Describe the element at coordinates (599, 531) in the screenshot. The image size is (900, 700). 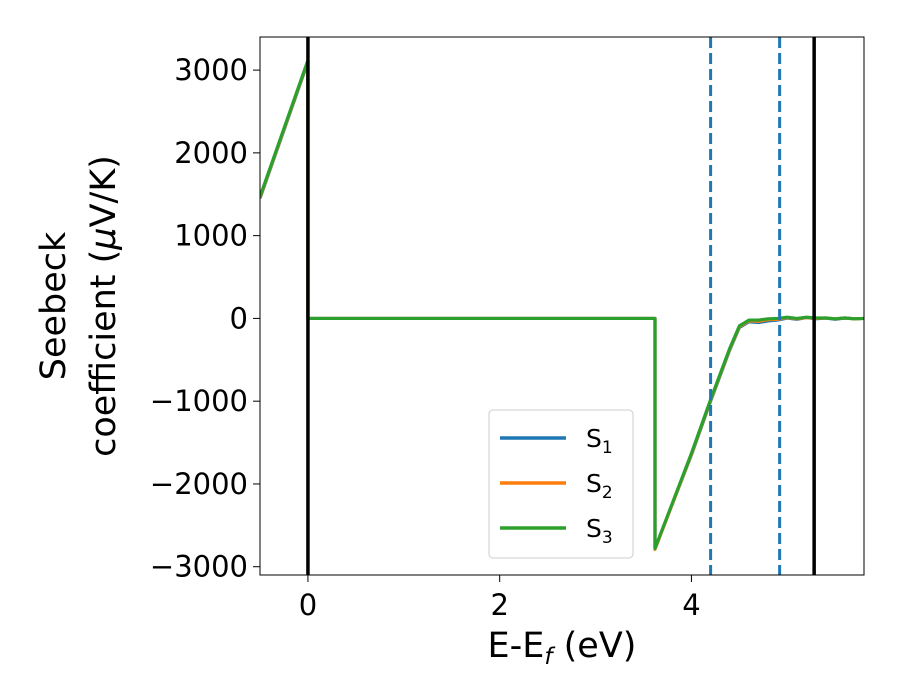
I see `legend-label-s3: S3` at that location.